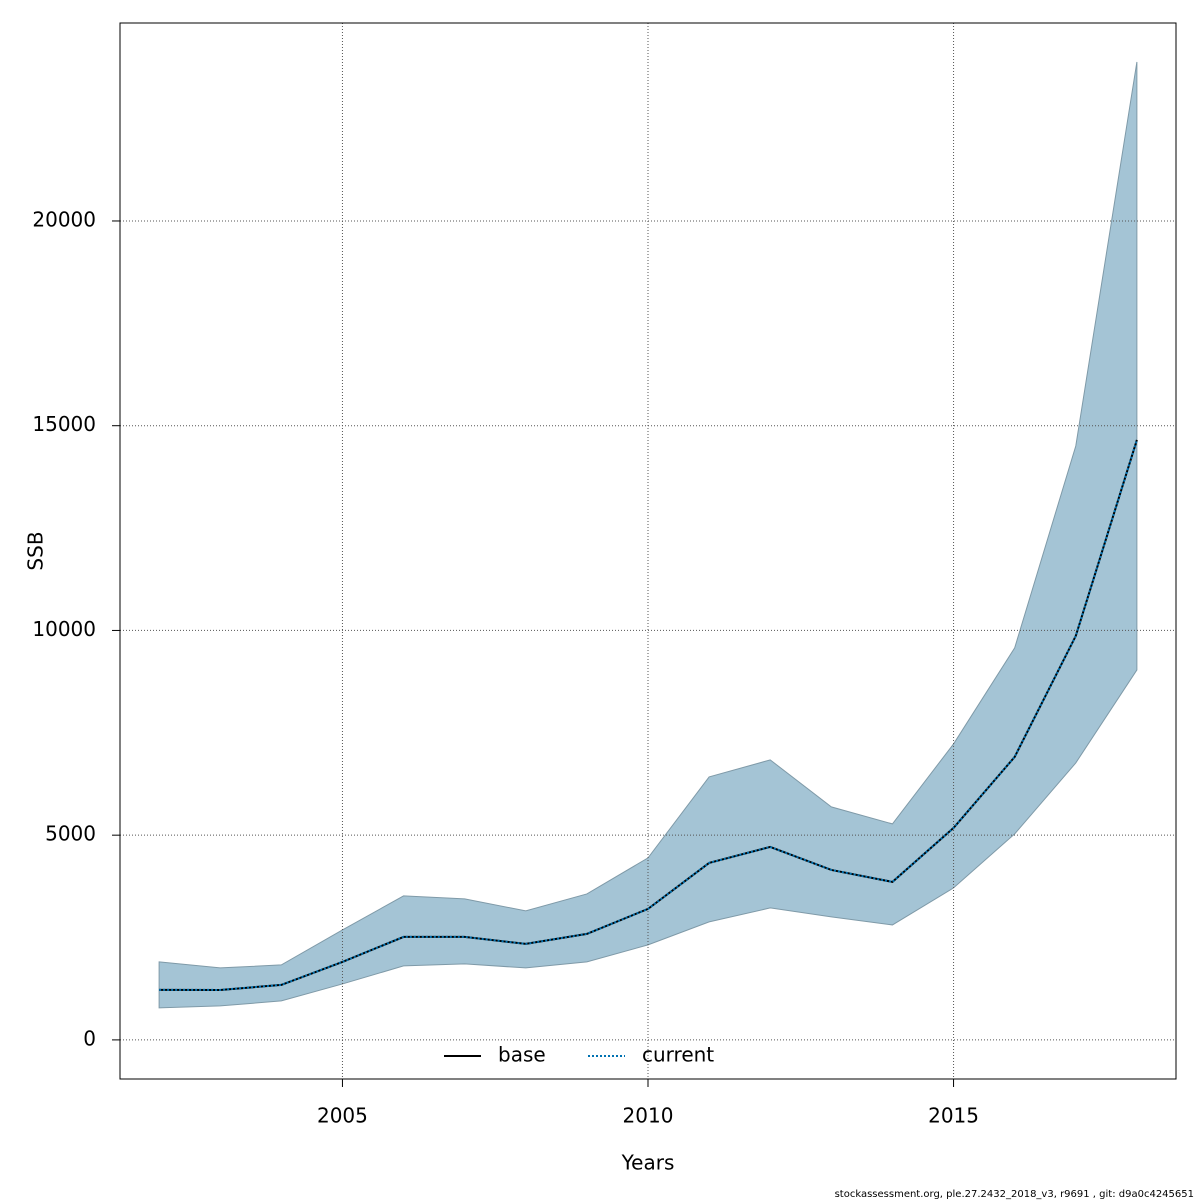  Describe the element at coordinates (342, 1116) in the screenshot. I see `x-tick-label: 2005` at that location.